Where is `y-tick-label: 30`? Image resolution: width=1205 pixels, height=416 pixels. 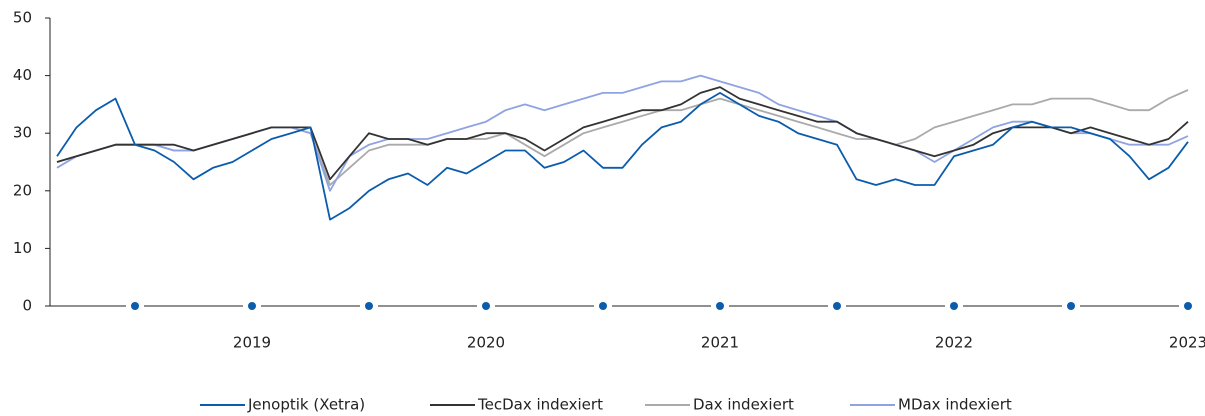 y-tick-label: 30 is located at coordinates (22, 133).